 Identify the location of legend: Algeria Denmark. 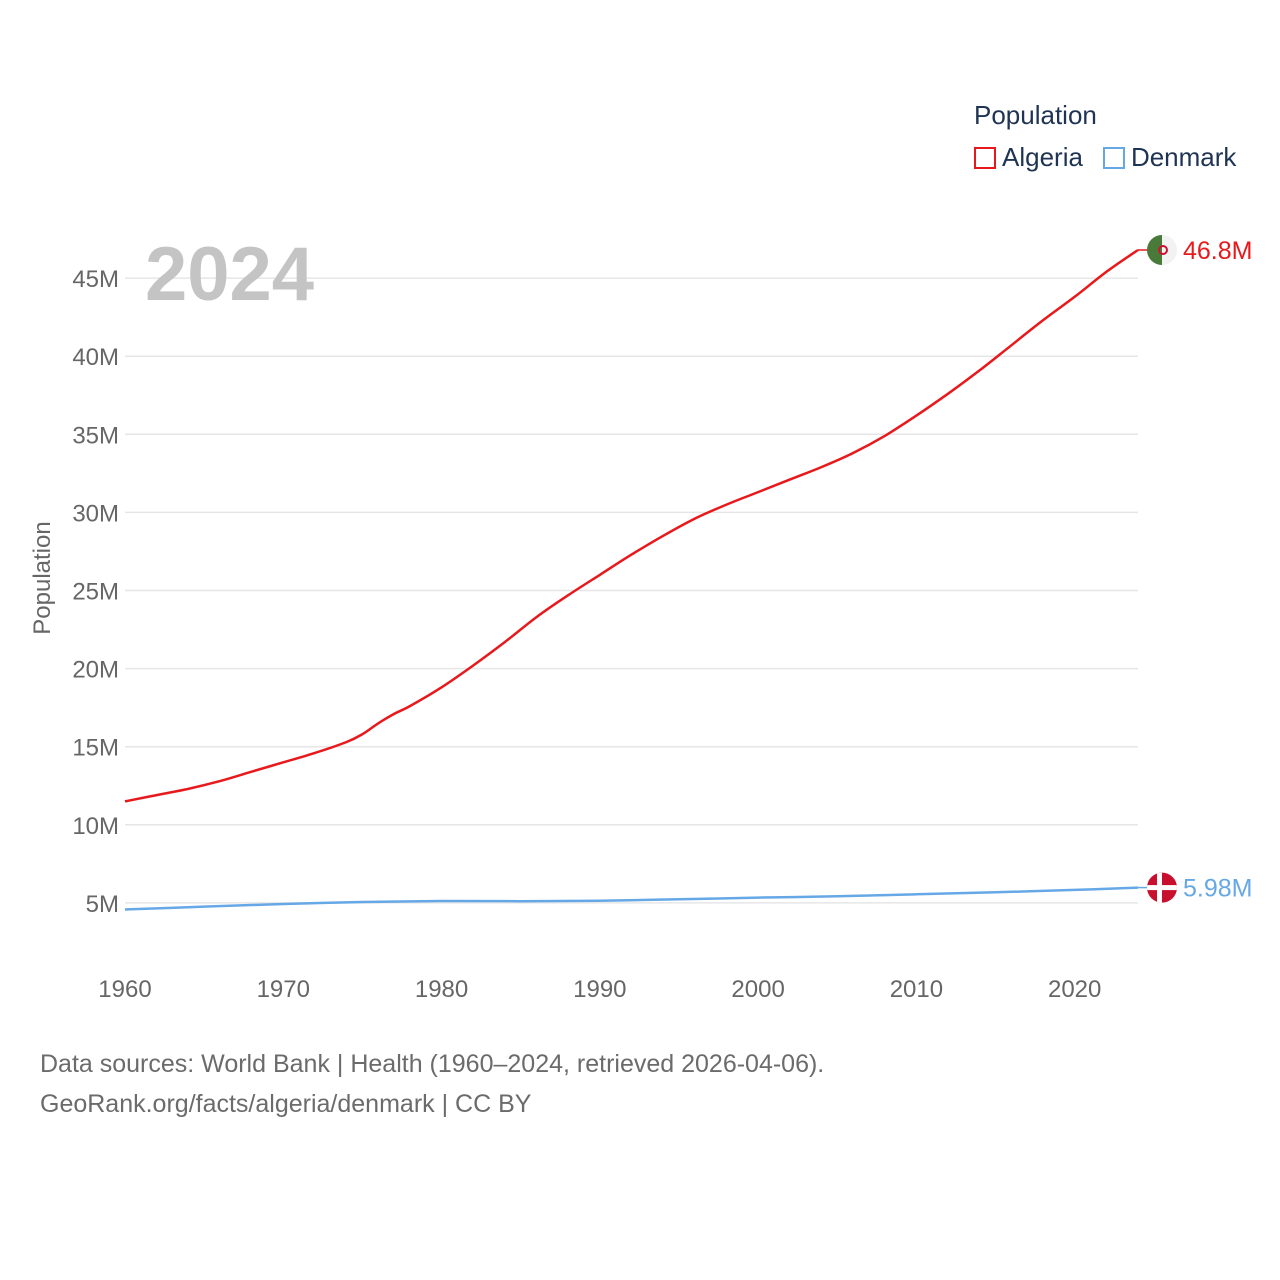
(1115, 157).